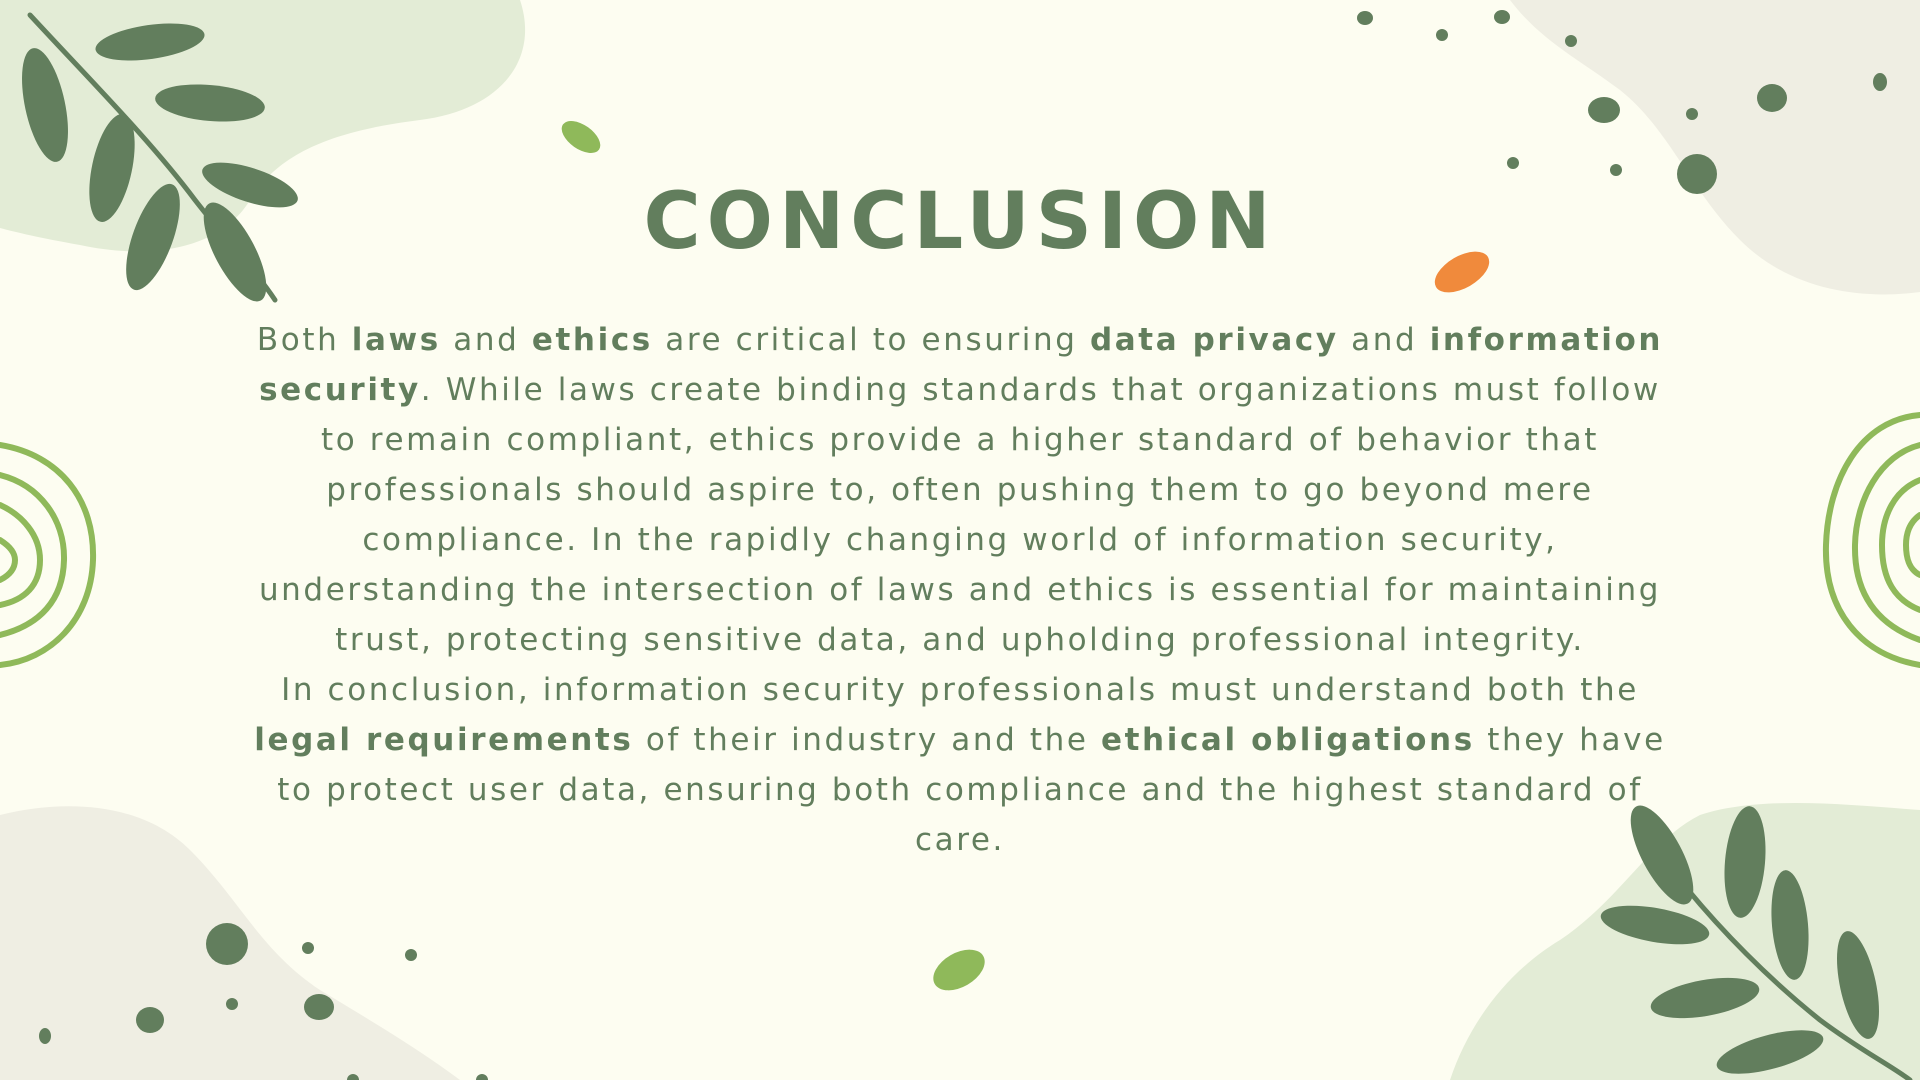  I want to click on body-text: of their industry and the, so click(867, 740).